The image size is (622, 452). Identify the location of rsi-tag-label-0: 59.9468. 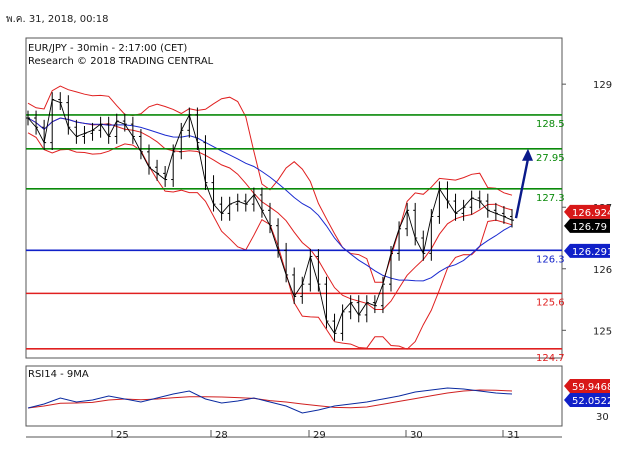
(592, 387).